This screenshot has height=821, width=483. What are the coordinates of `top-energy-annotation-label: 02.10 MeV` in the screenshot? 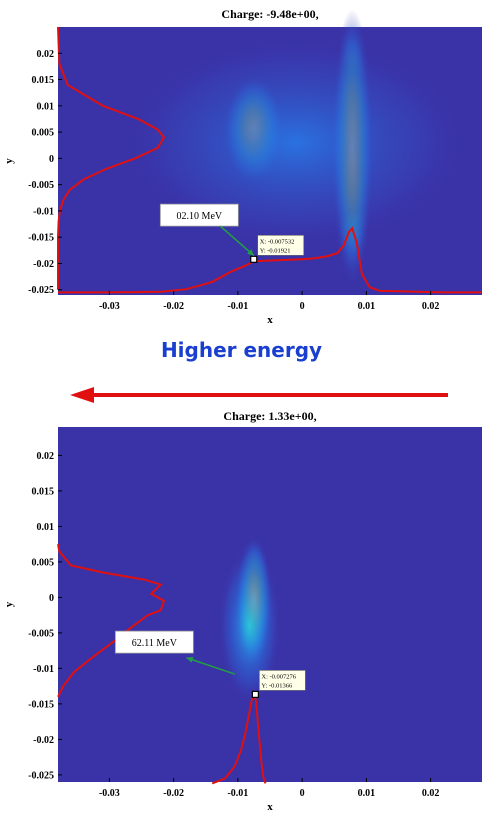 It's located at (200, 216).